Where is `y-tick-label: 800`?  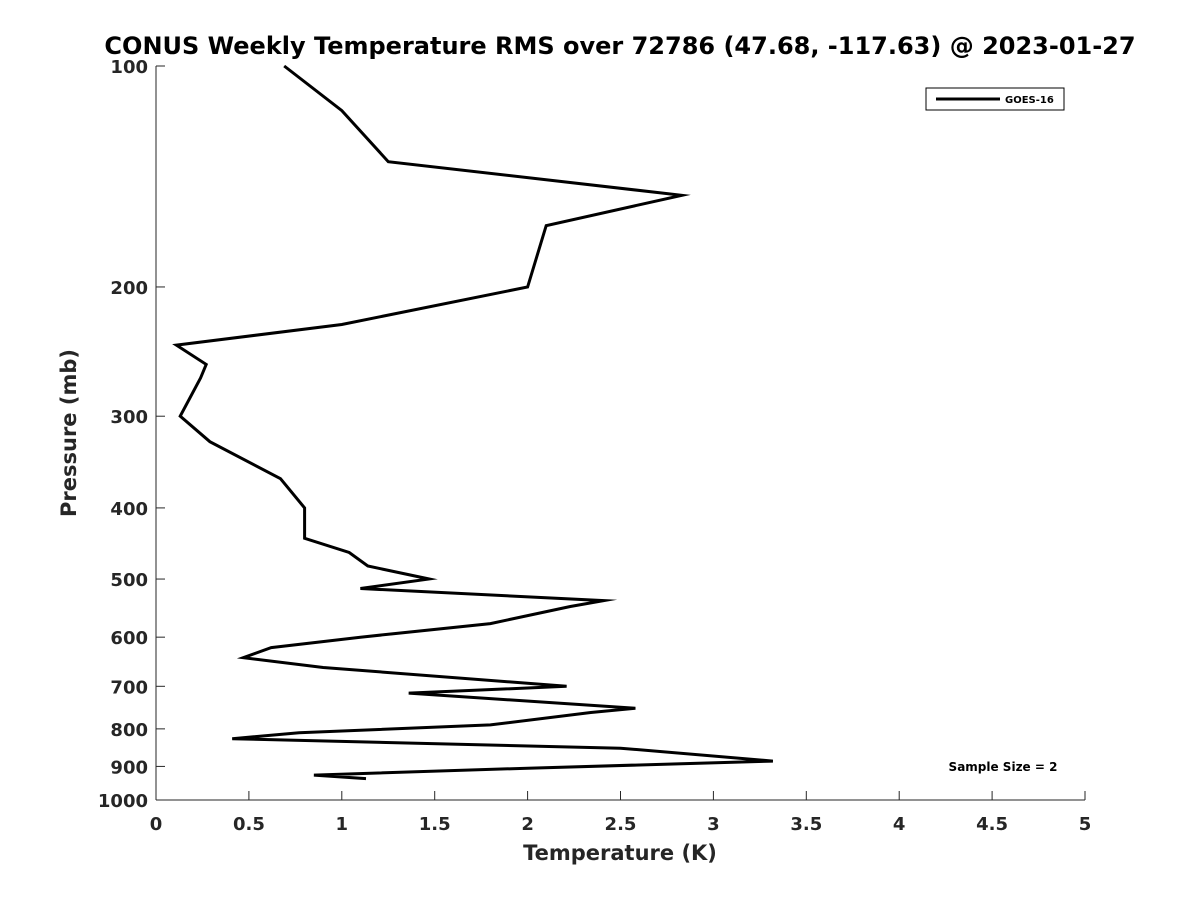
y-tick-label: 800 is located at coordinates (129, 730).